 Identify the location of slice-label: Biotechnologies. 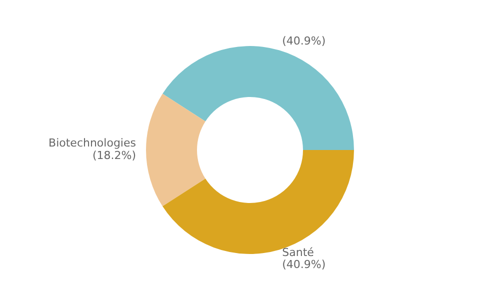
(92, 143).